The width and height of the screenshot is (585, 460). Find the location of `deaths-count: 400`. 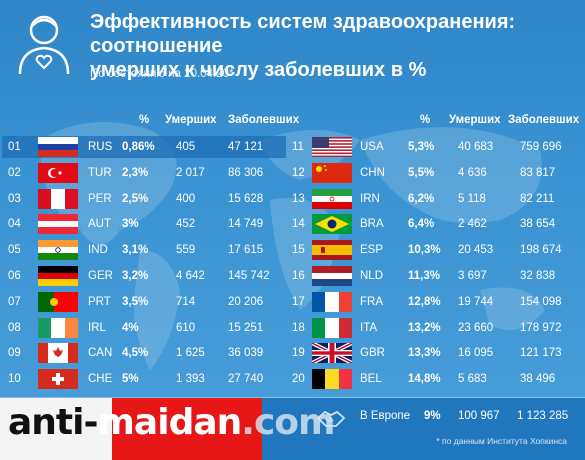

deaths-count: 400 is located at coordinates (186, 198).